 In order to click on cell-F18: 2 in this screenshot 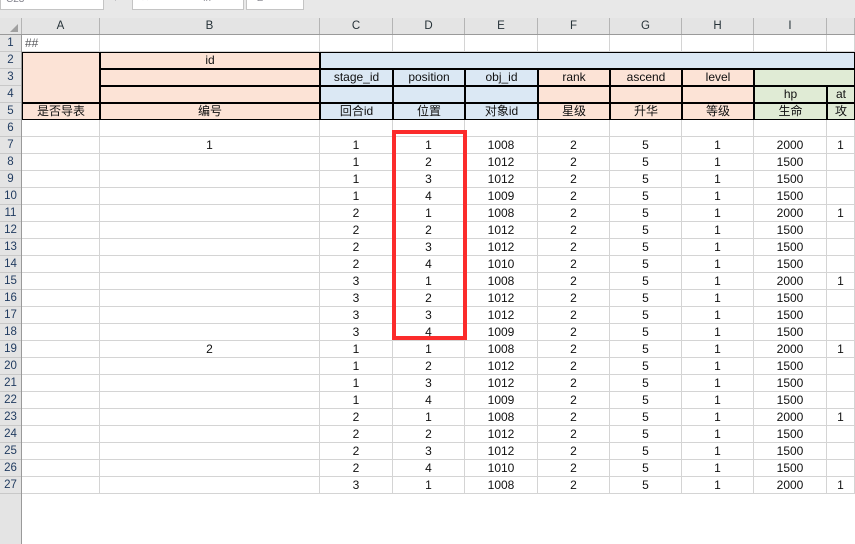, I will do `click(574, 332)`.